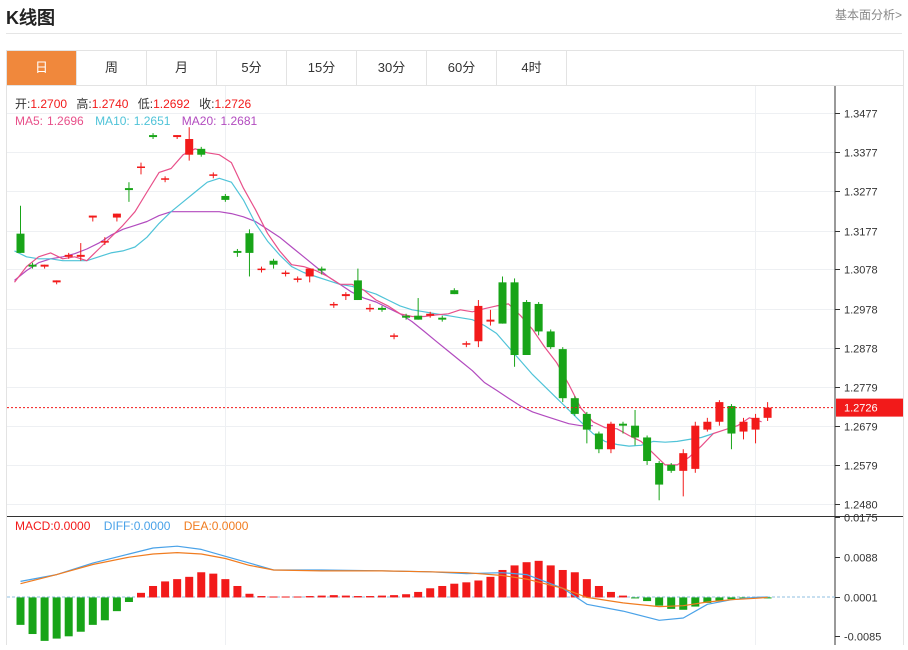 Image resolution: width=908 pixels, height=650 pixels. What do you see at coordinates (22, 104) in the screenshot?
I see `open-label: 开:` at bounding box center [22, 104].